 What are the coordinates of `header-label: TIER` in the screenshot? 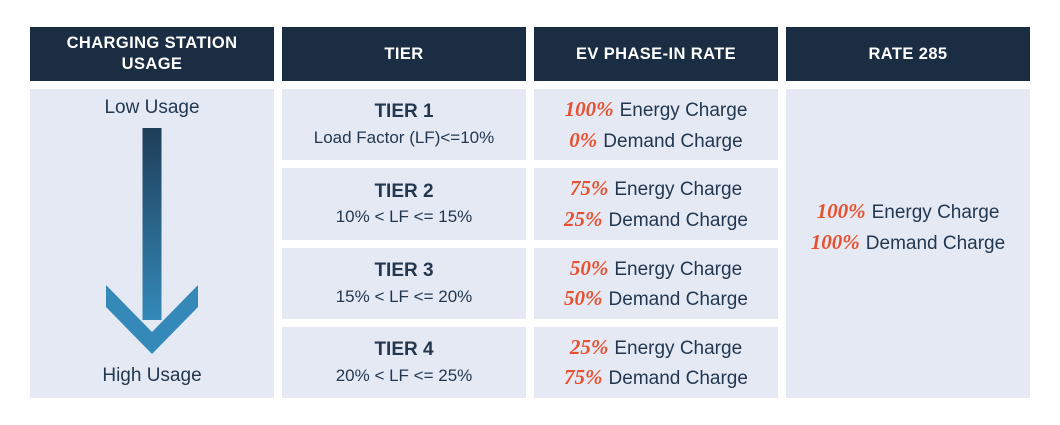 It's located at (404, 53).